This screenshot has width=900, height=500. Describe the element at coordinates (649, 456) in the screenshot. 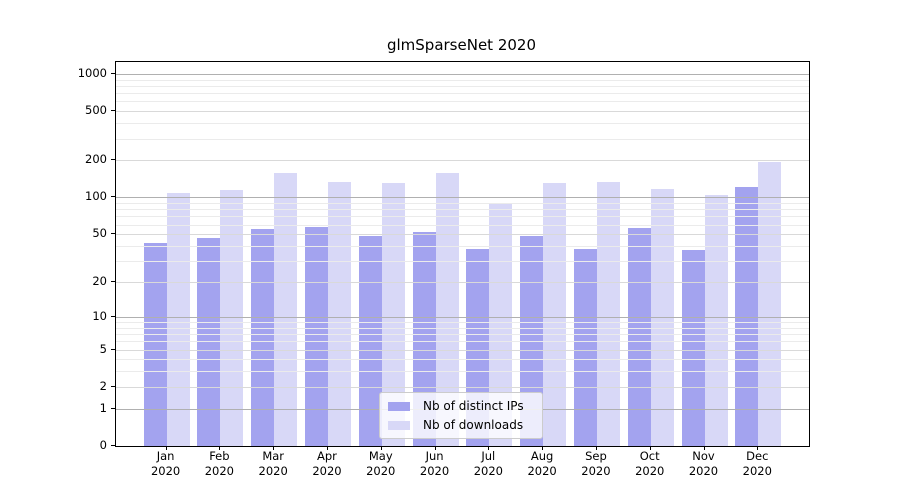

I see `x-tick-month: Oct` at that location.